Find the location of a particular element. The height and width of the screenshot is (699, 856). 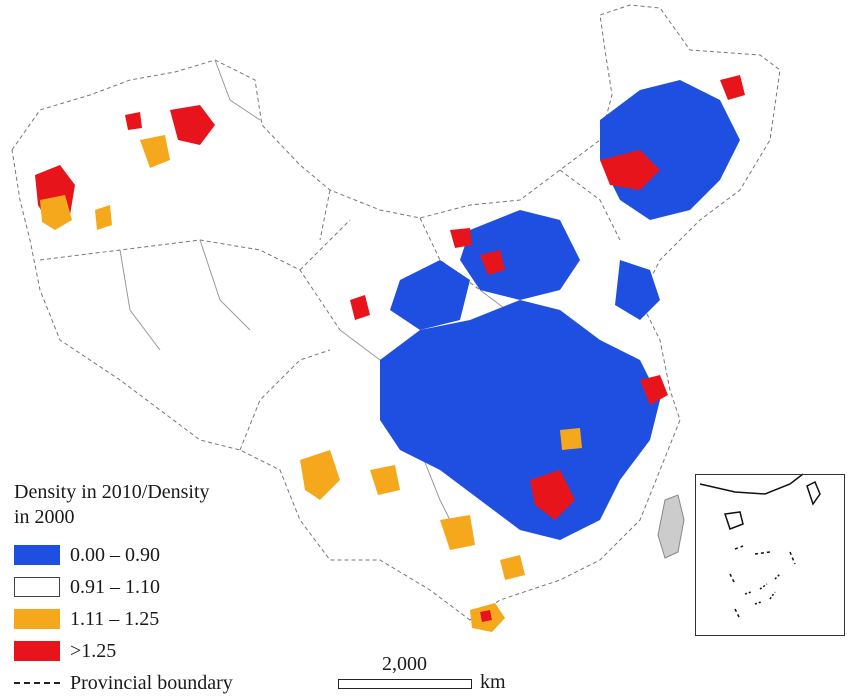

scale-unit: km is located at coordinates (493, 682).